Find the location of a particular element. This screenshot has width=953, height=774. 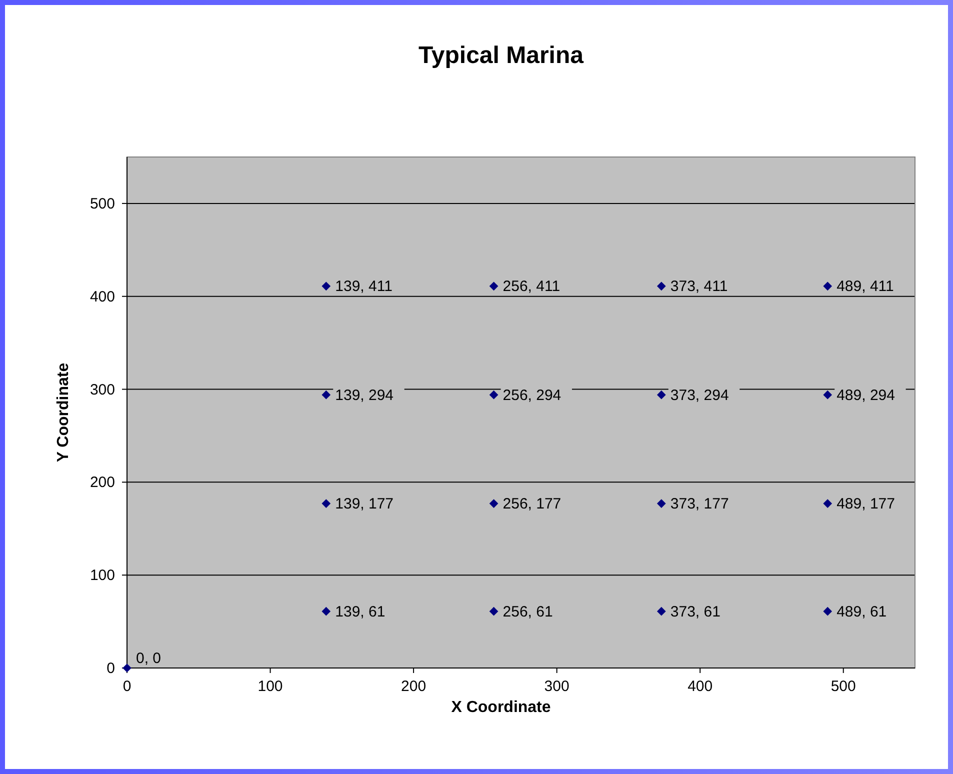

x-tick-label: 0 is located at coordinates (127, 686).